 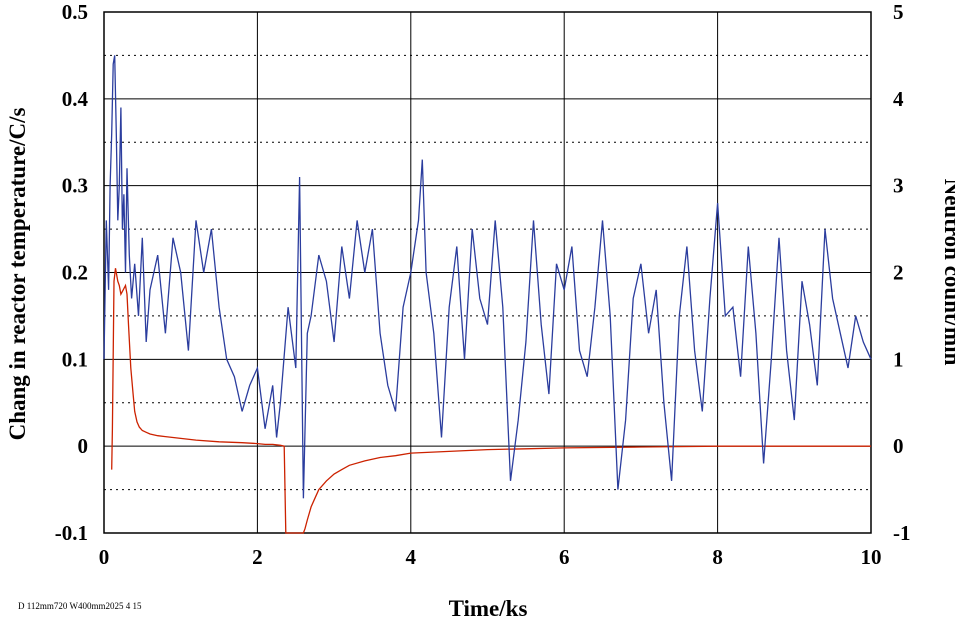 What do you see at coordinates (564, 557) in the screenshot?
I see `x-tick-label: 6` at bounding box center [564, 557].